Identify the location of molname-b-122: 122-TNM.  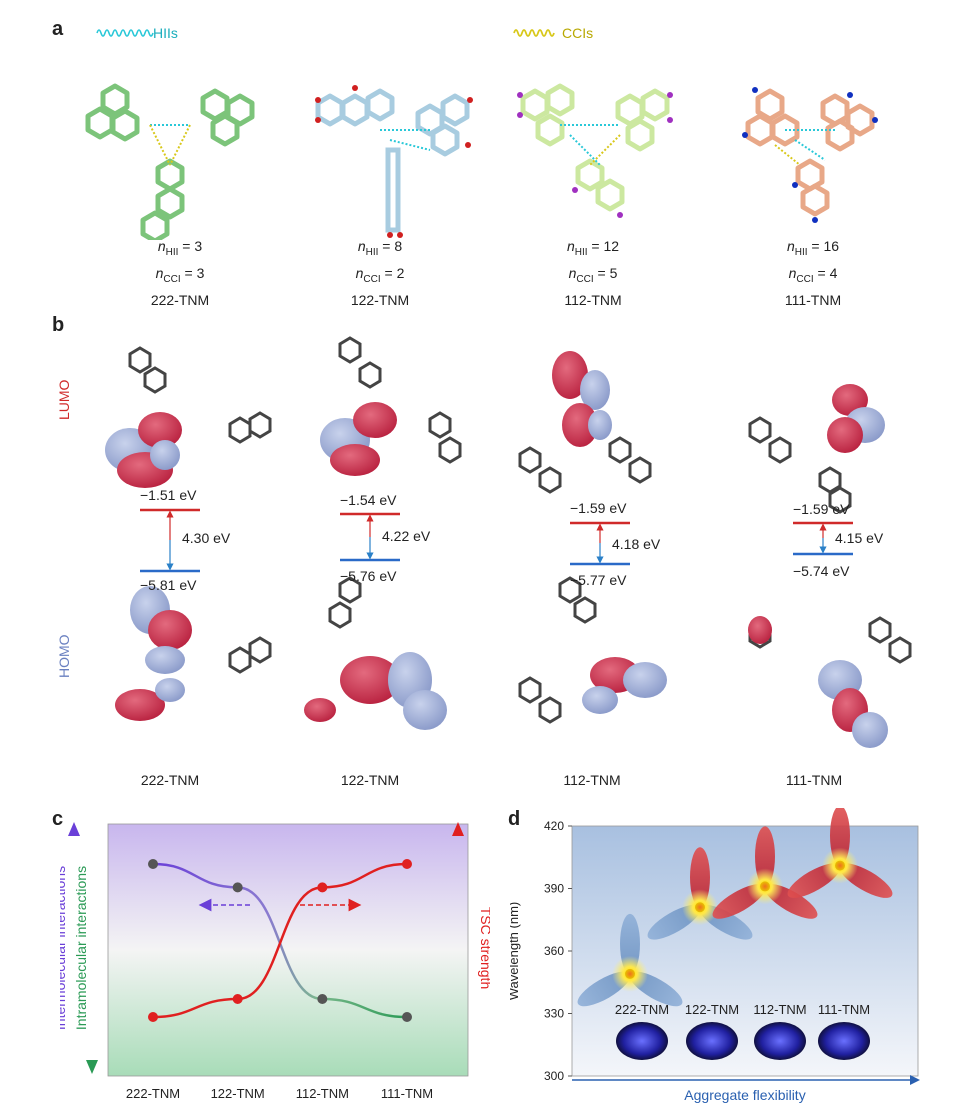
(370, 780).